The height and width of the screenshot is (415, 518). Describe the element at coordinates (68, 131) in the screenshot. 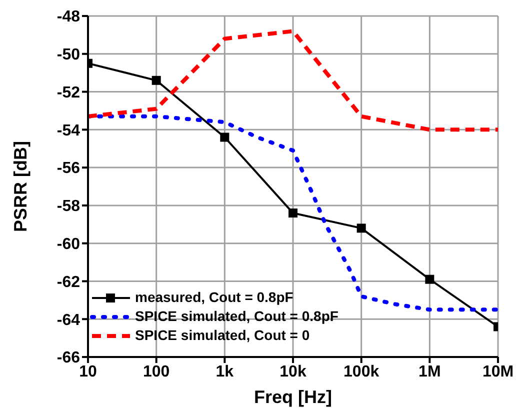

I see `y-tick-label: -54` at that location.